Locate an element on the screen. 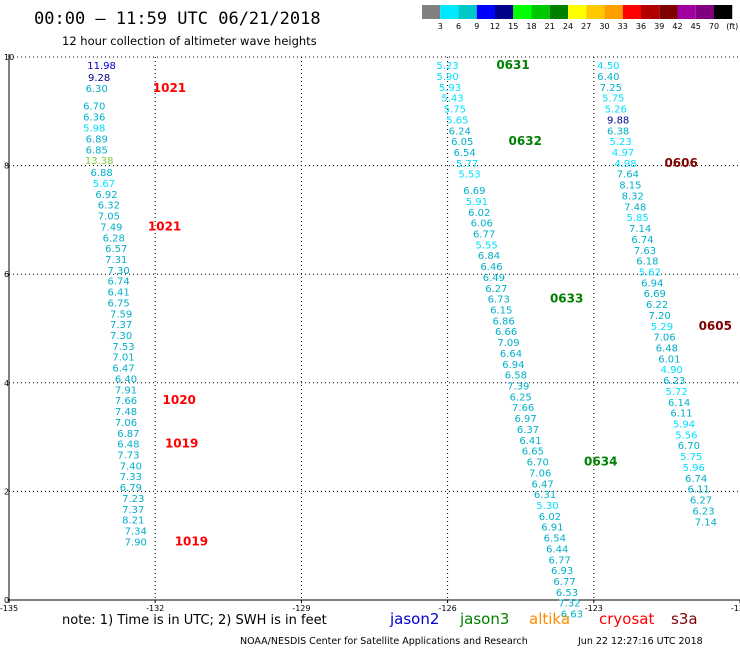 The height and width of the screenshot is (650, 740). wave-height-value: 6.88 is located at coordinates (101, 173).